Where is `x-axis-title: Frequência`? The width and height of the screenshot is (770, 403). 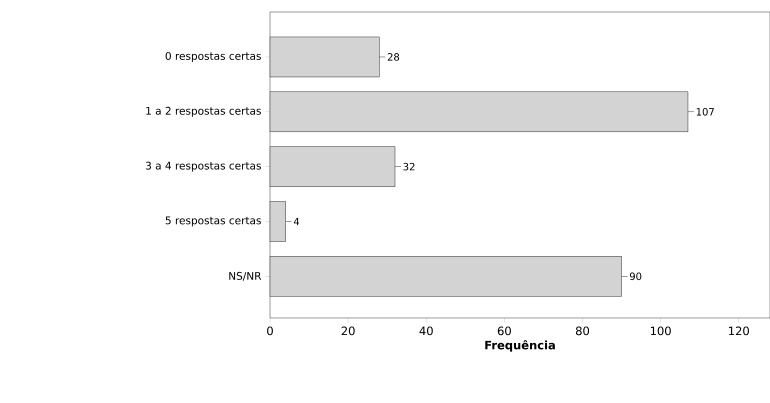
x-axis-title: Frequência is located at coordinates (520, 346).